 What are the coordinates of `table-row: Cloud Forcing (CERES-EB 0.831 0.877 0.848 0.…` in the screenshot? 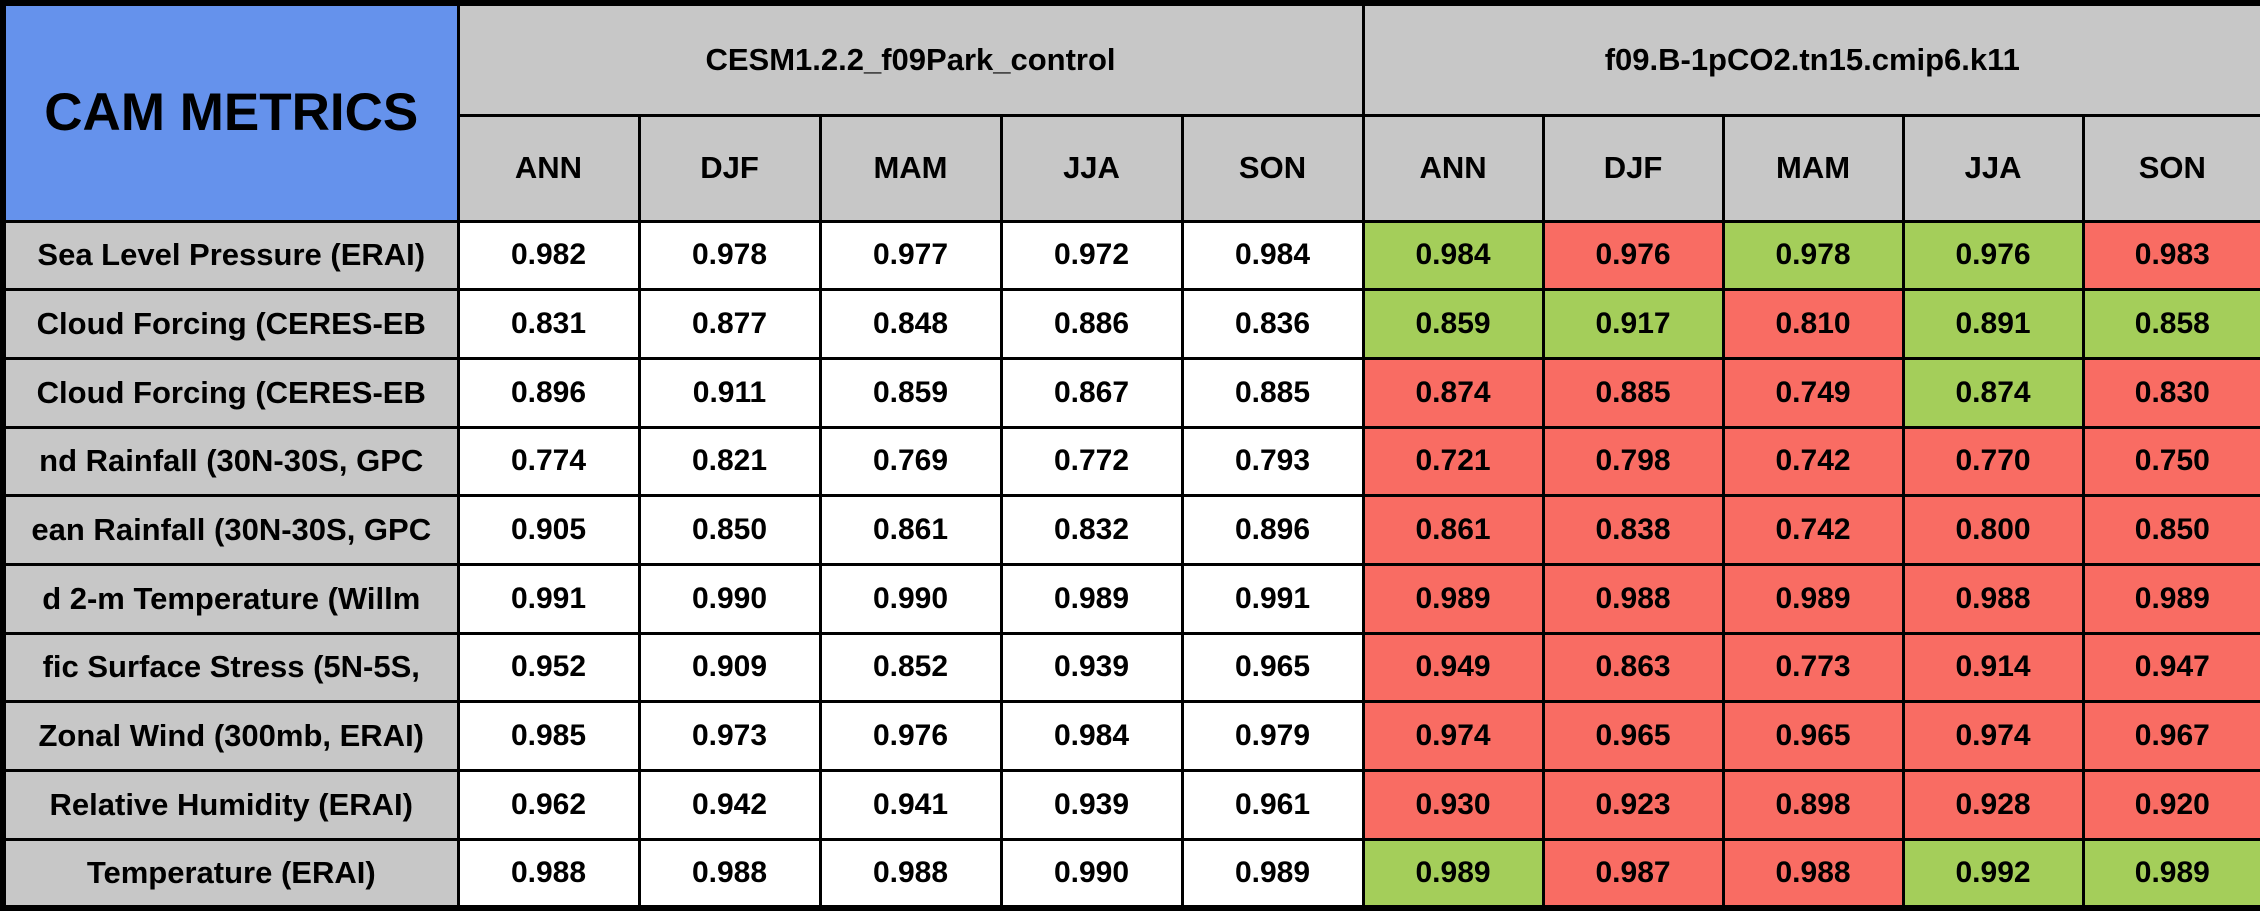 It's located at (1130, 324).